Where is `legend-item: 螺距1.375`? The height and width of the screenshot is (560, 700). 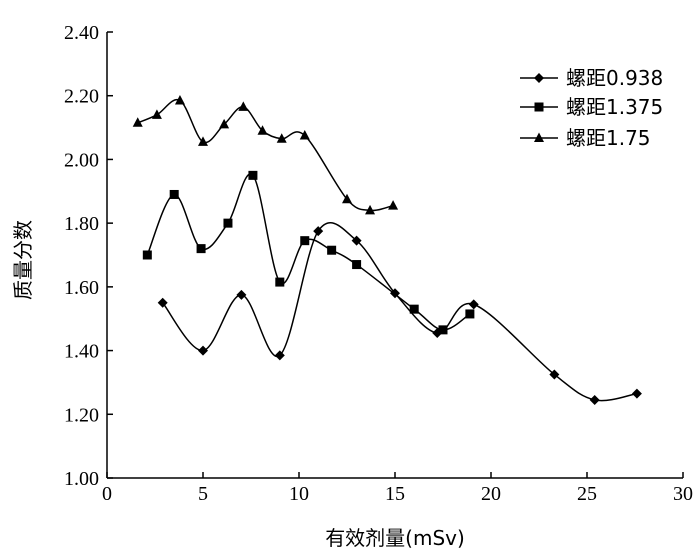 legend-item: 螺距1.375 is located at coordinates (591, 107).